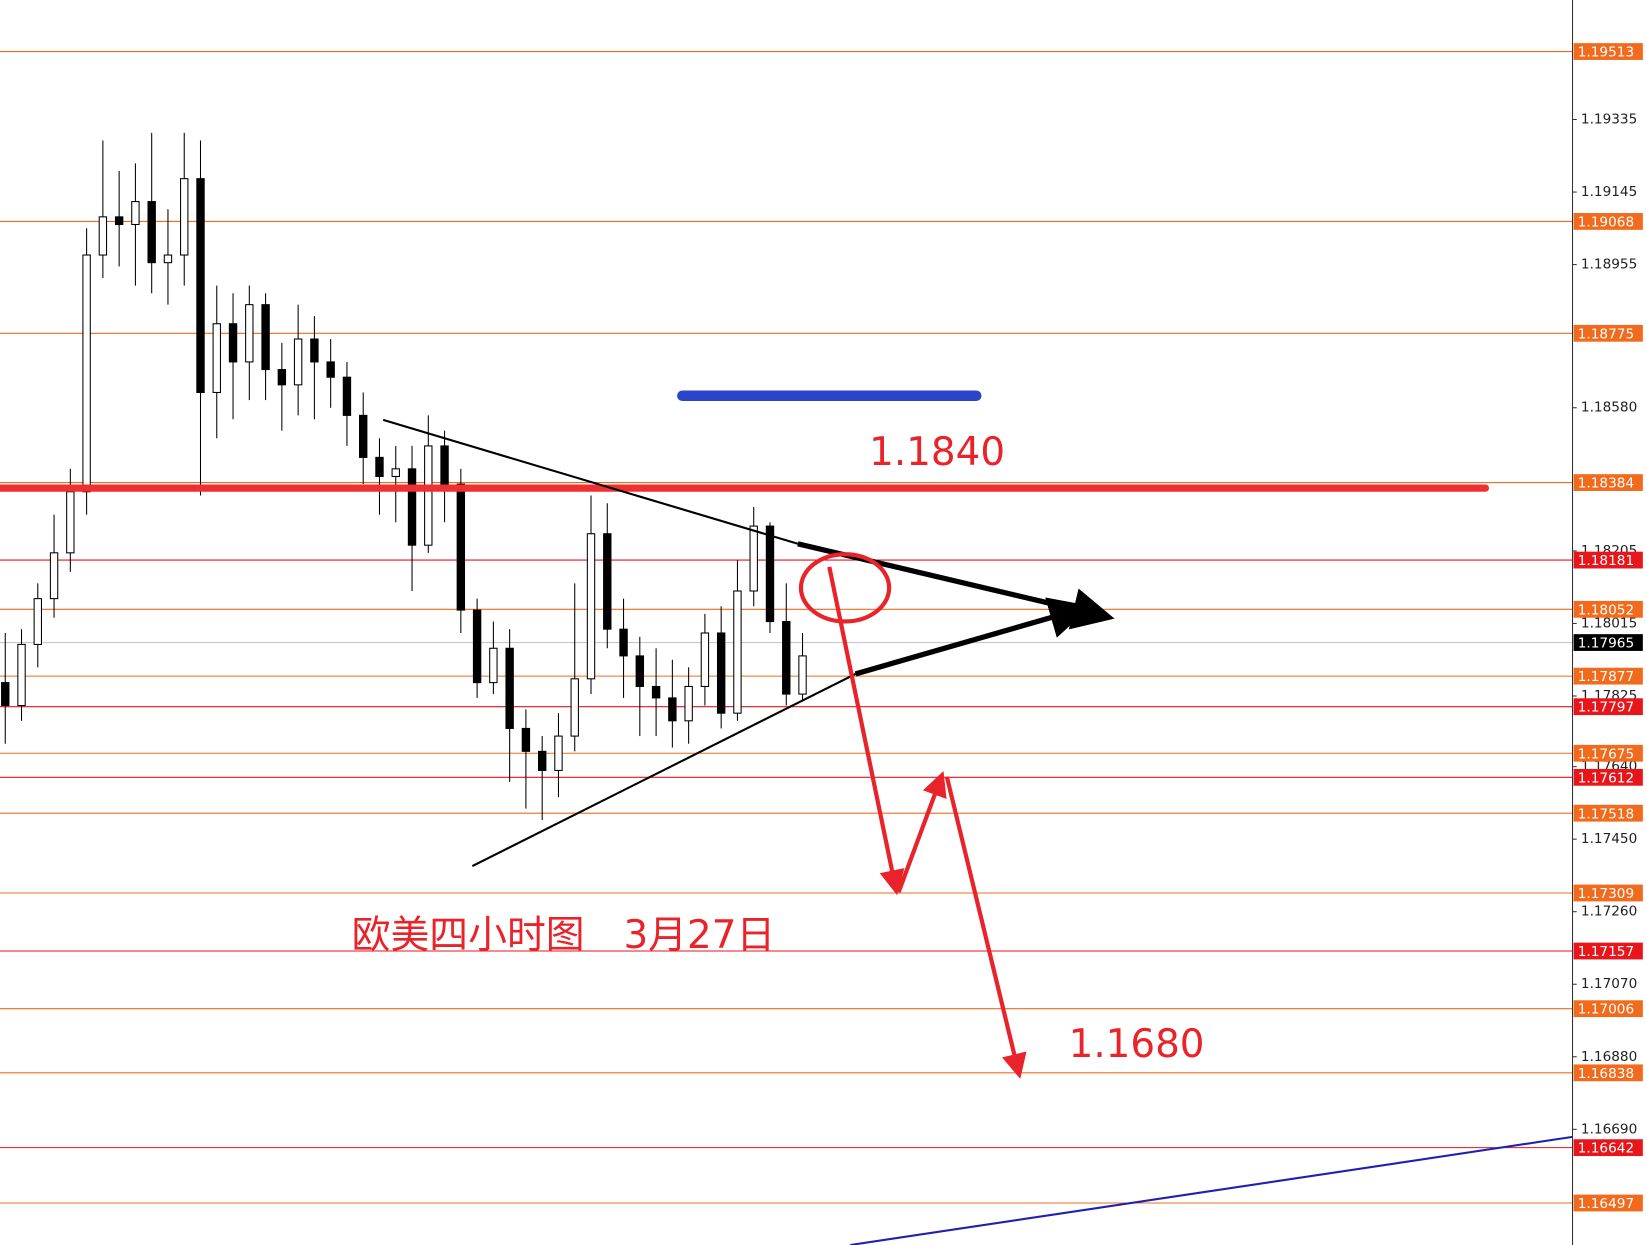 This screenshot has height=1245, width=1646. I want to click on level-label: 1.19513, so click(1606, 53).